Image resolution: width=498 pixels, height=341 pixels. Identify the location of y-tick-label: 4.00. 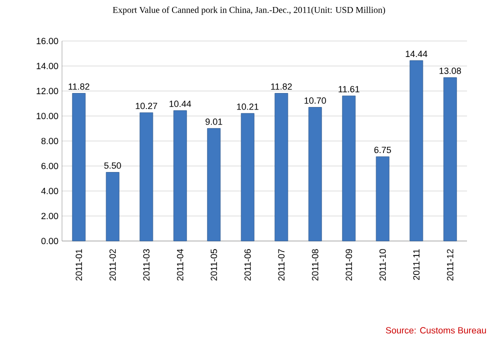
(49, 191).